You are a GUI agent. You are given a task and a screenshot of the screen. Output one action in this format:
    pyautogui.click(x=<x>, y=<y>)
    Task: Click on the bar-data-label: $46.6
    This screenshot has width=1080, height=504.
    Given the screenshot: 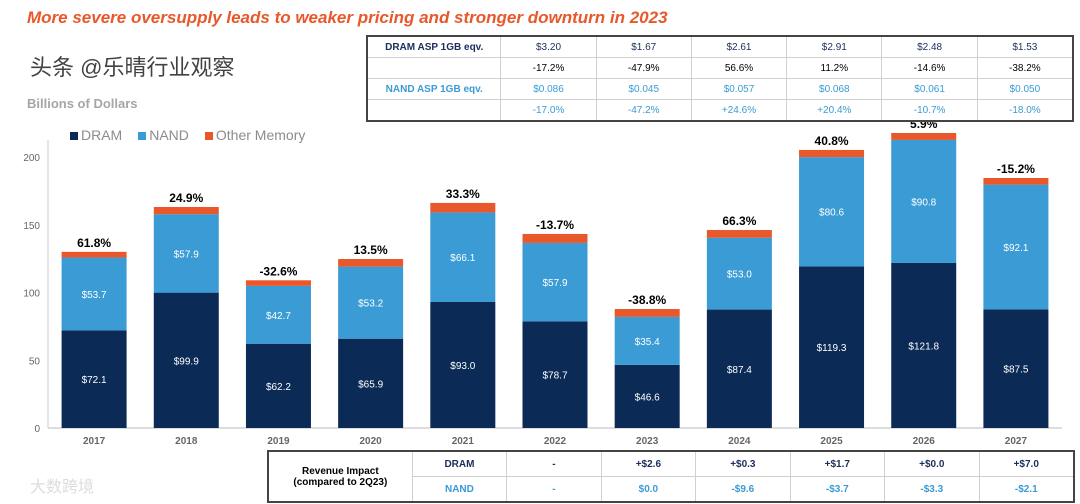 What is the action you would take?
    pyautogui.click(x=647, y=397)
    